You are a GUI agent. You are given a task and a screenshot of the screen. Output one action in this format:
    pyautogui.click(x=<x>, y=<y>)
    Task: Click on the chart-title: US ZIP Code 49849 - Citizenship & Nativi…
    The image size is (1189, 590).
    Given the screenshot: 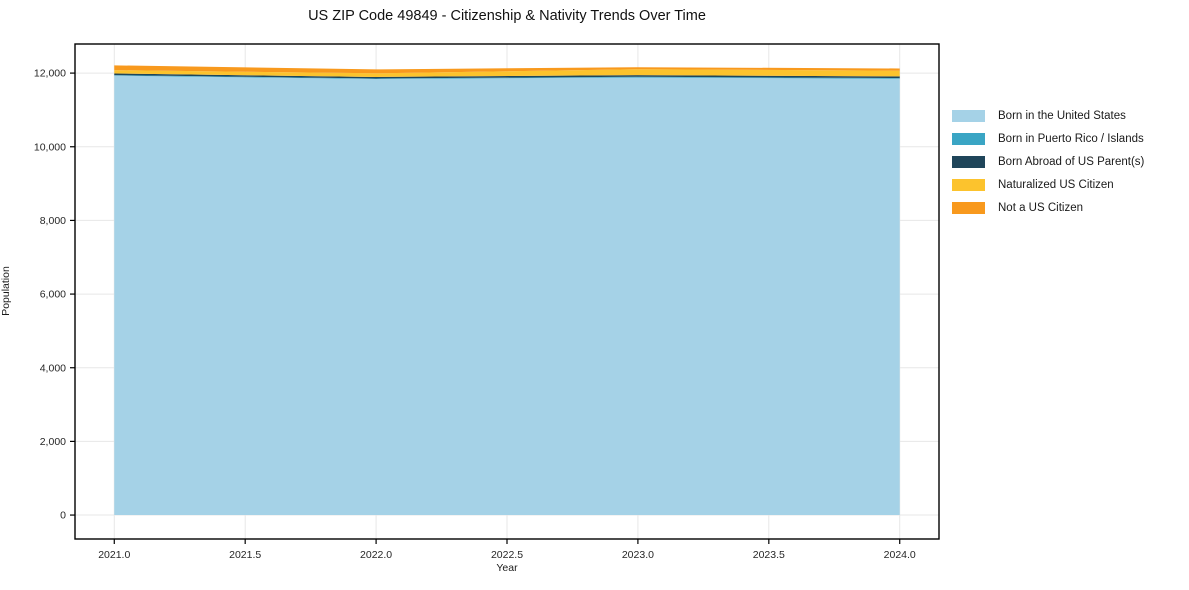 What is the action you would take?
    pyautogui.click(x=507, y=16)
    